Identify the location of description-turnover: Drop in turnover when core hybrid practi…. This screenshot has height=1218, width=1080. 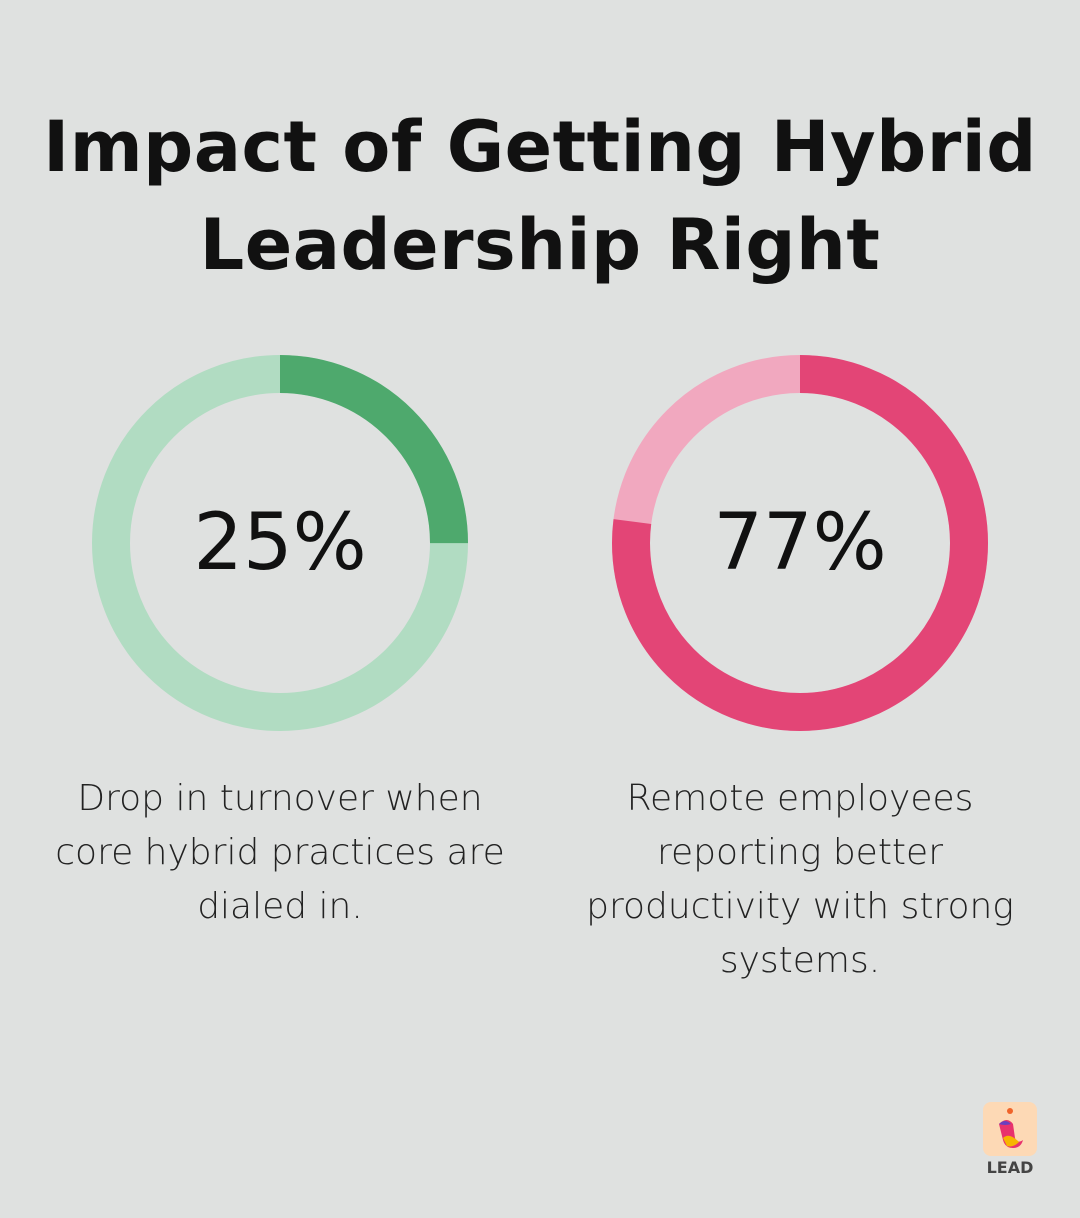
(280, 852).